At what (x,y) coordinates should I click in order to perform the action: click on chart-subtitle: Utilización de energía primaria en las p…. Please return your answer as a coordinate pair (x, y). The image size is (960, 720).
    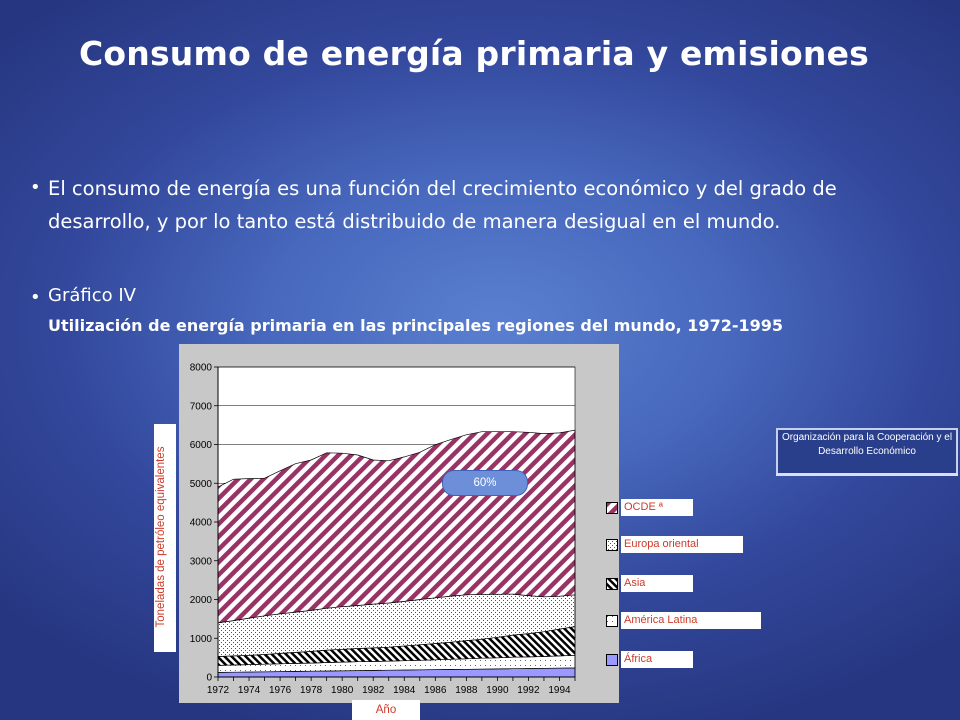
    Looking at the image, I should click on (415, 325).